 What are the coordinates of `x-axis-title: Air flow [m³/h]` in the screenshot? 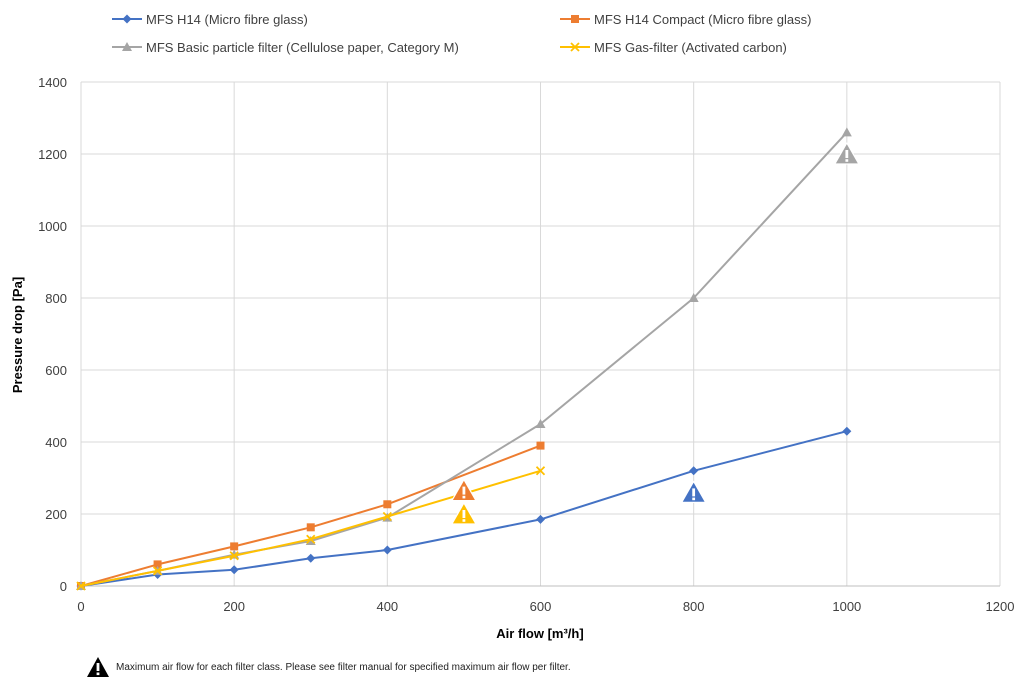 It's located at (539, 633).